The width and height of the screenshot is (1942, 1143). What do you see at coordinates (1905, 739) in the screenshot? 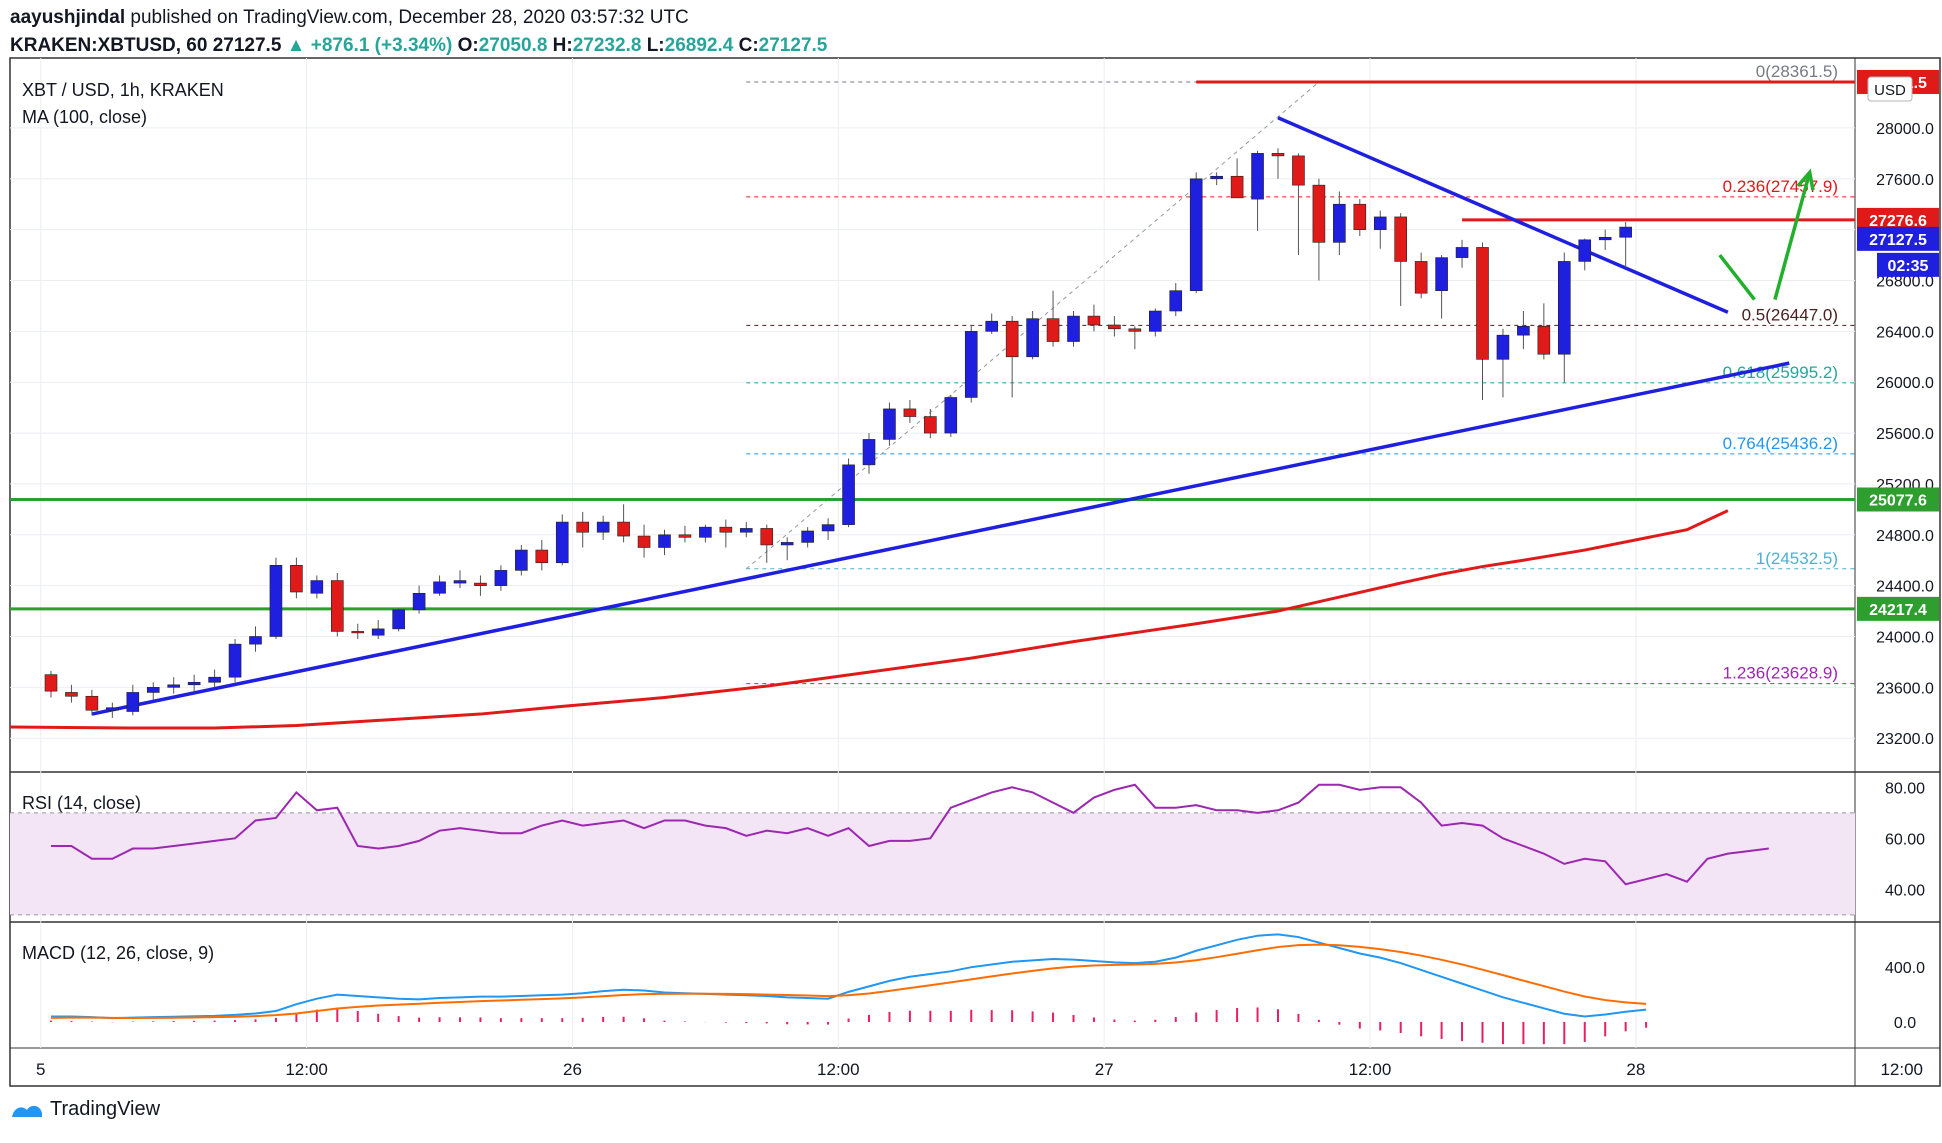
I see `y-tick-label: 23200.0` at bounding box center [1905, 739].